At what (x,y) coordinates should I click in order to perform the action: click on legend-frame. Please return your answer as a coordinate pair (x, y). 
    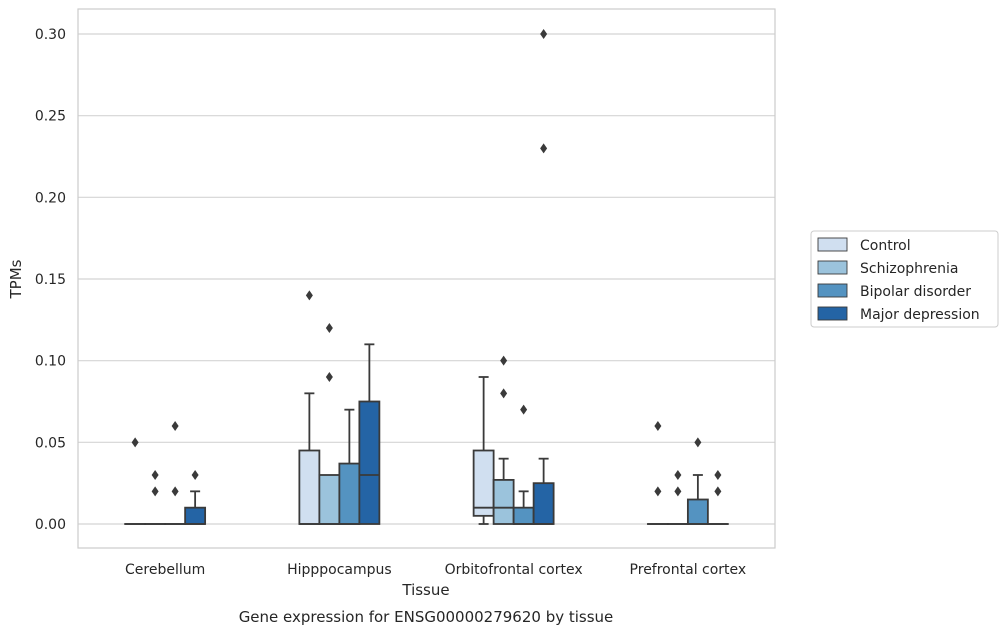
    Looking at the image, I should click on (904, 279).